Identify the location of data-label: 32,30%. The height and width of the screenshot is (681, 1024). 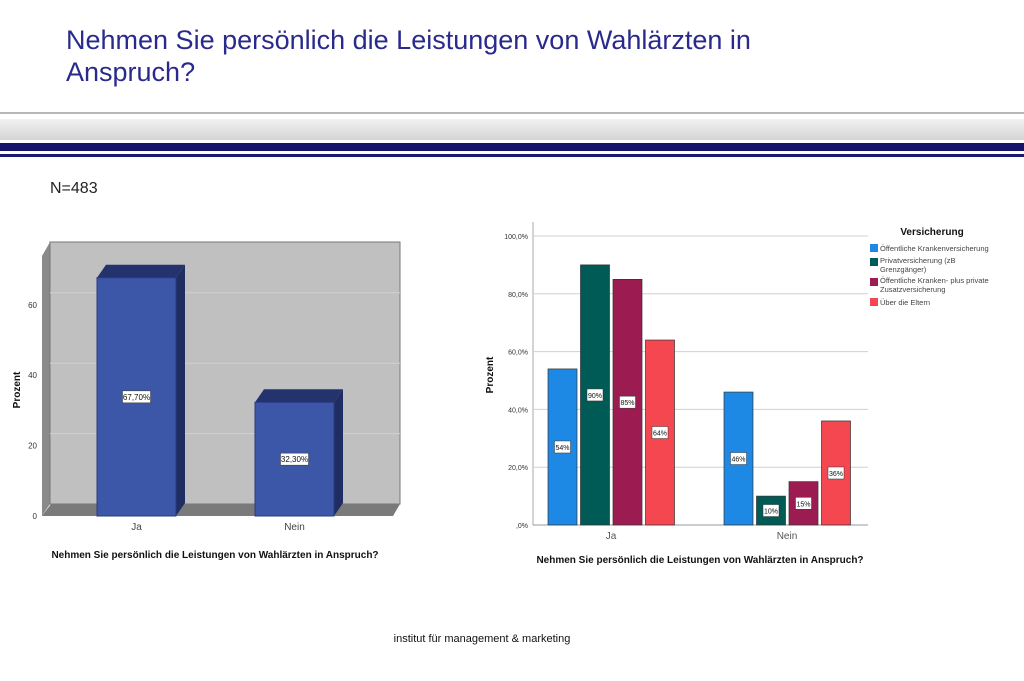
(294, 459).